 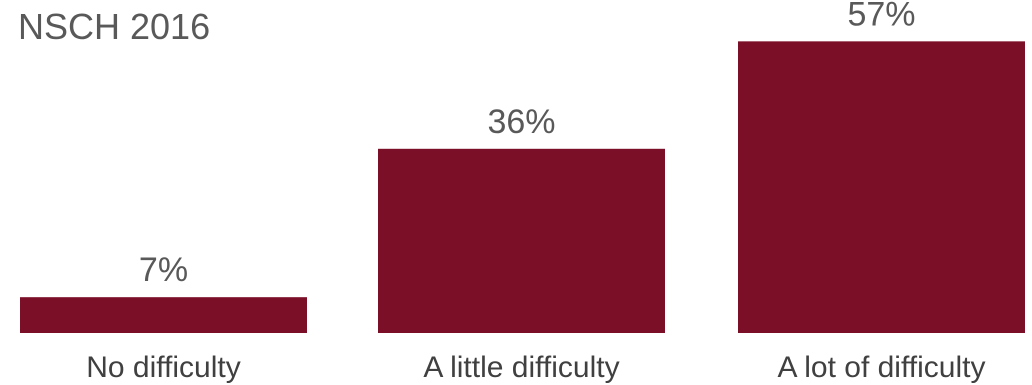 I want to click on category-label-2: A lot of difficulty, so click(x=882, y=367).